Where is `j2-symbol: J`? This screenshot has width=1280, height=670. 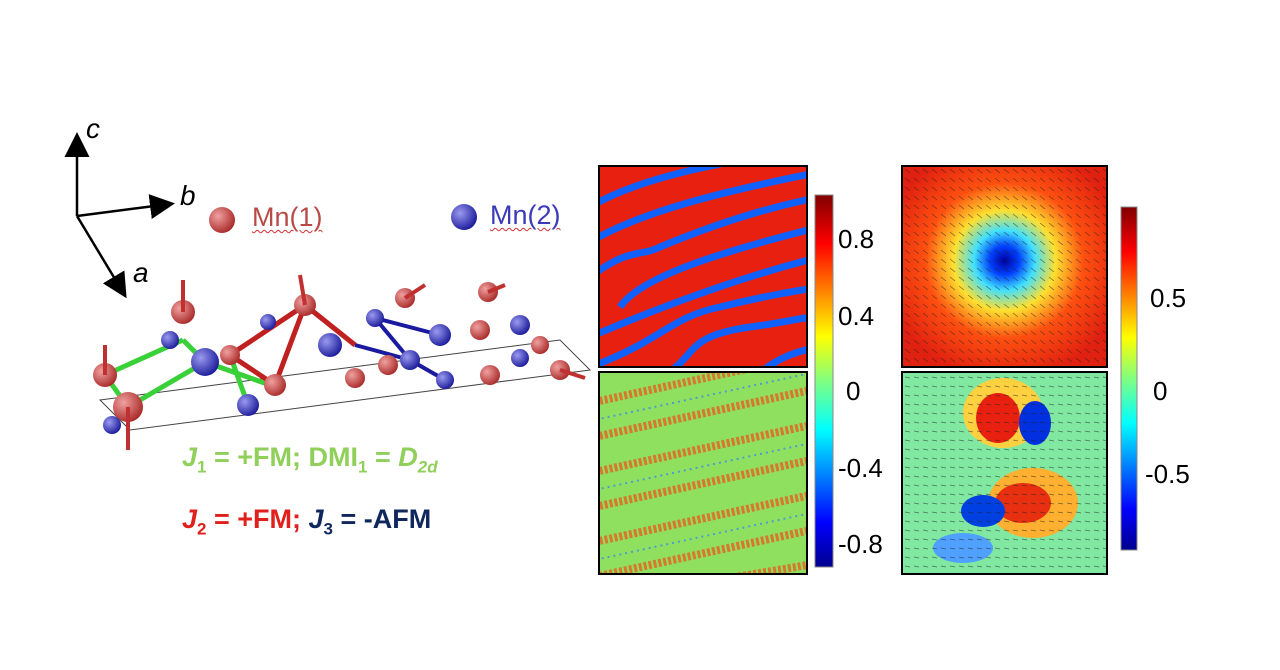
j2-symbol: J is located at coordinates (190, 519).